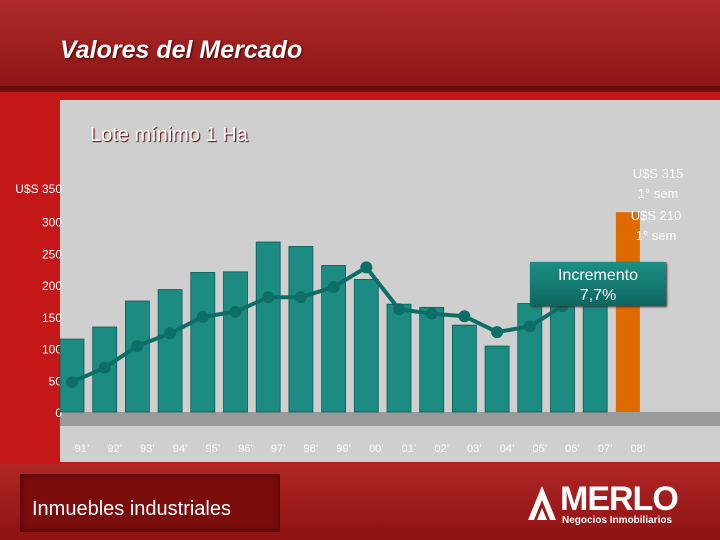  I want to click on x-tick-label: 01’, so click(409, 449).